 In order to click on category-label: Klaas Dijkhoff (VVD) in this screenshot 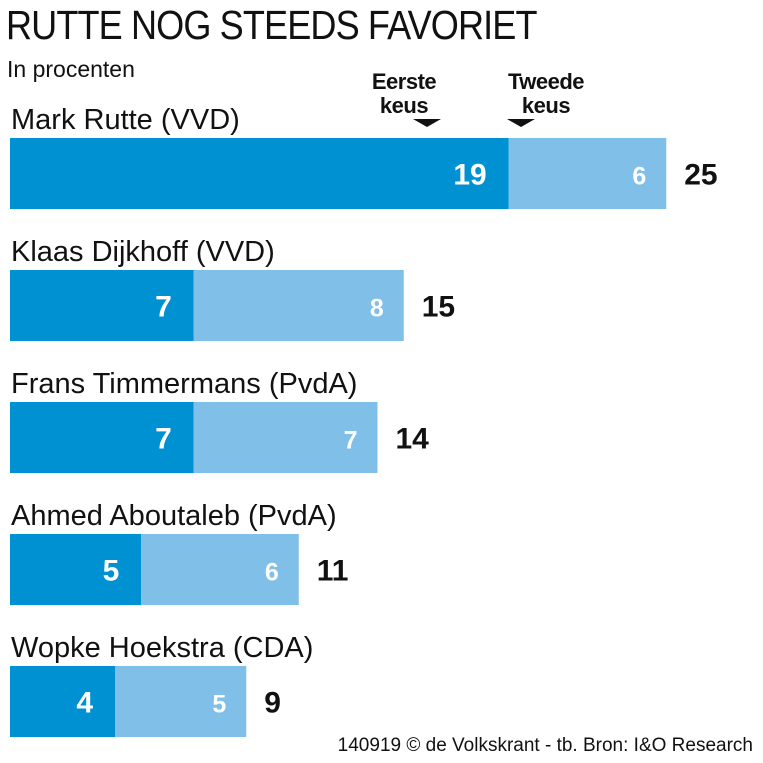, I will do `click(143, 252)`.